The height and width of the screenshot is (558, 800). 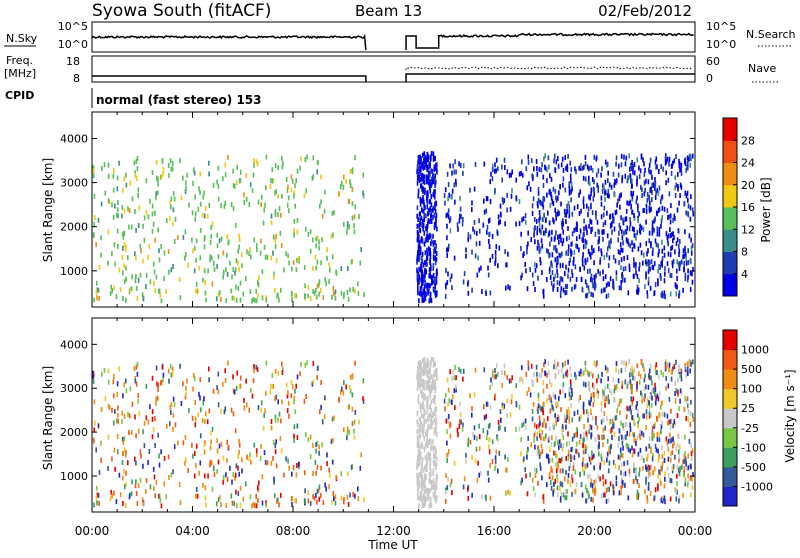 What do you see at coordinates (721, 44) in the screenshot?
I see `noise-right-tick-low: 10^0` at bounding box center [721, 44].